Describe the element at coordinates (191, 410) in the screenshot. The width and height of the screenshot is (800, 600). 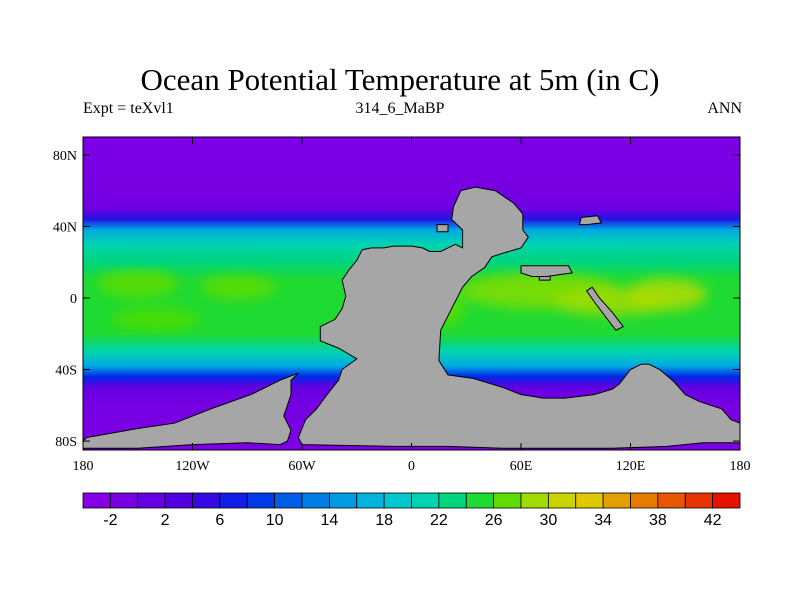
I see `land-antarctic-arm` at that location.